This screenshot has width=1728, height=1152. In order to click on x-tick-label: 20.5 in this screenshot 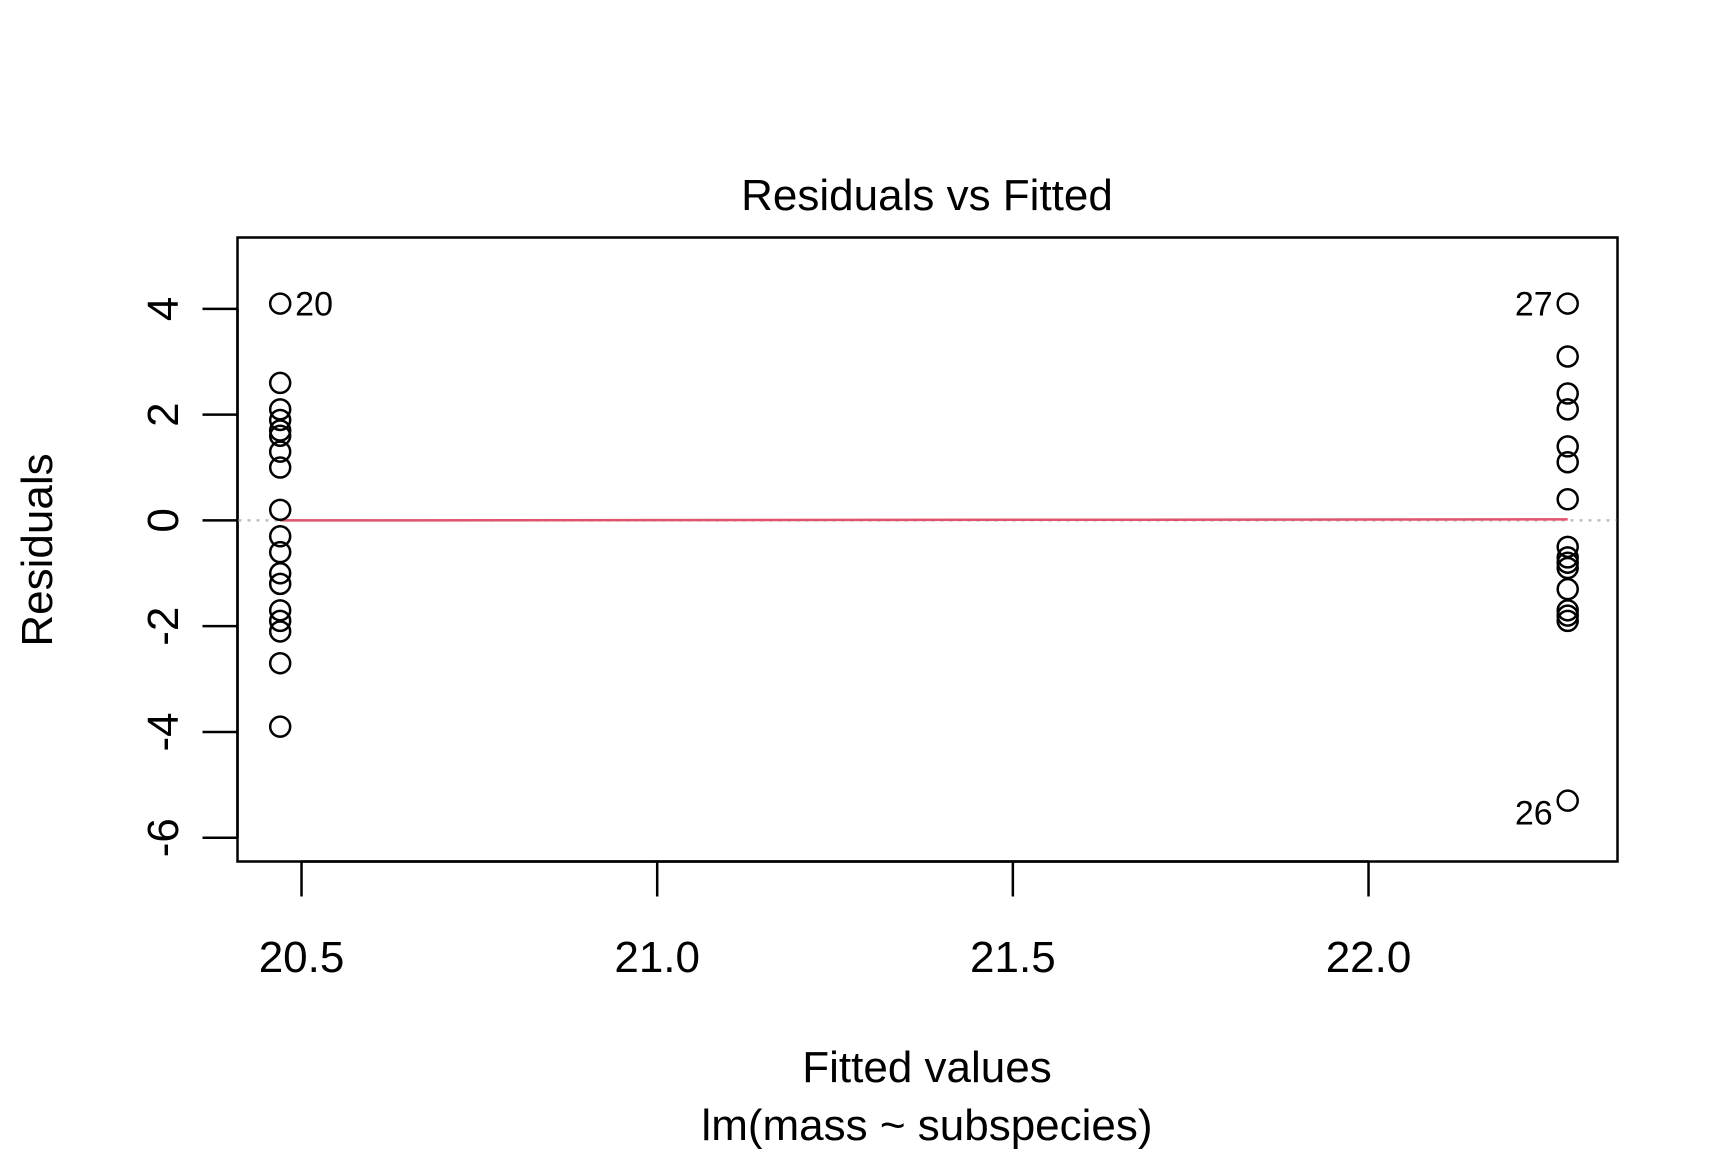, I will do `click(302, 957)`.